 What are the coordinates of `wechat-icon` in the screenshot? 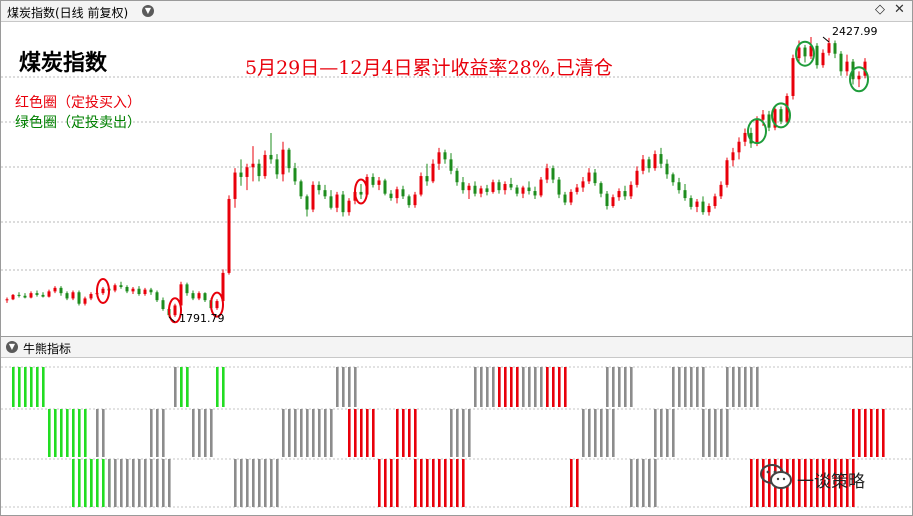 It's located at (776, 476).